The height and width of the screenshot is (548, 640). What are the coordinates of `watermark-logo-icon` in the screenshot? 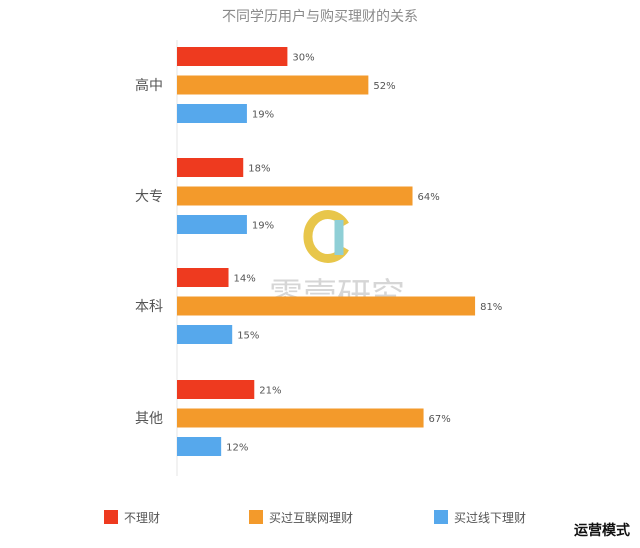 It's located at (326, 236).